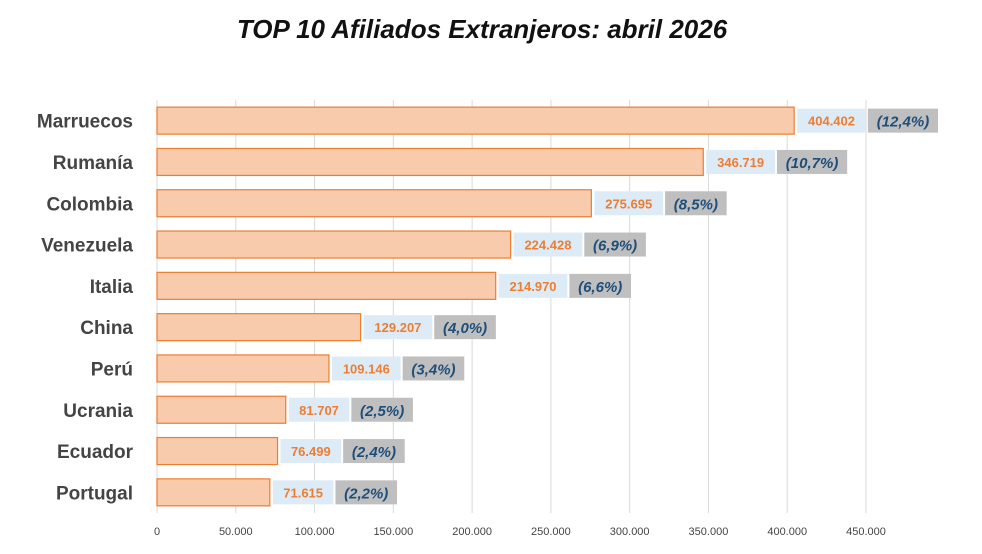  Describe the element at coordinates (551, 532) in the screenshot. I see `x-tick-label: 250.000` at that location.